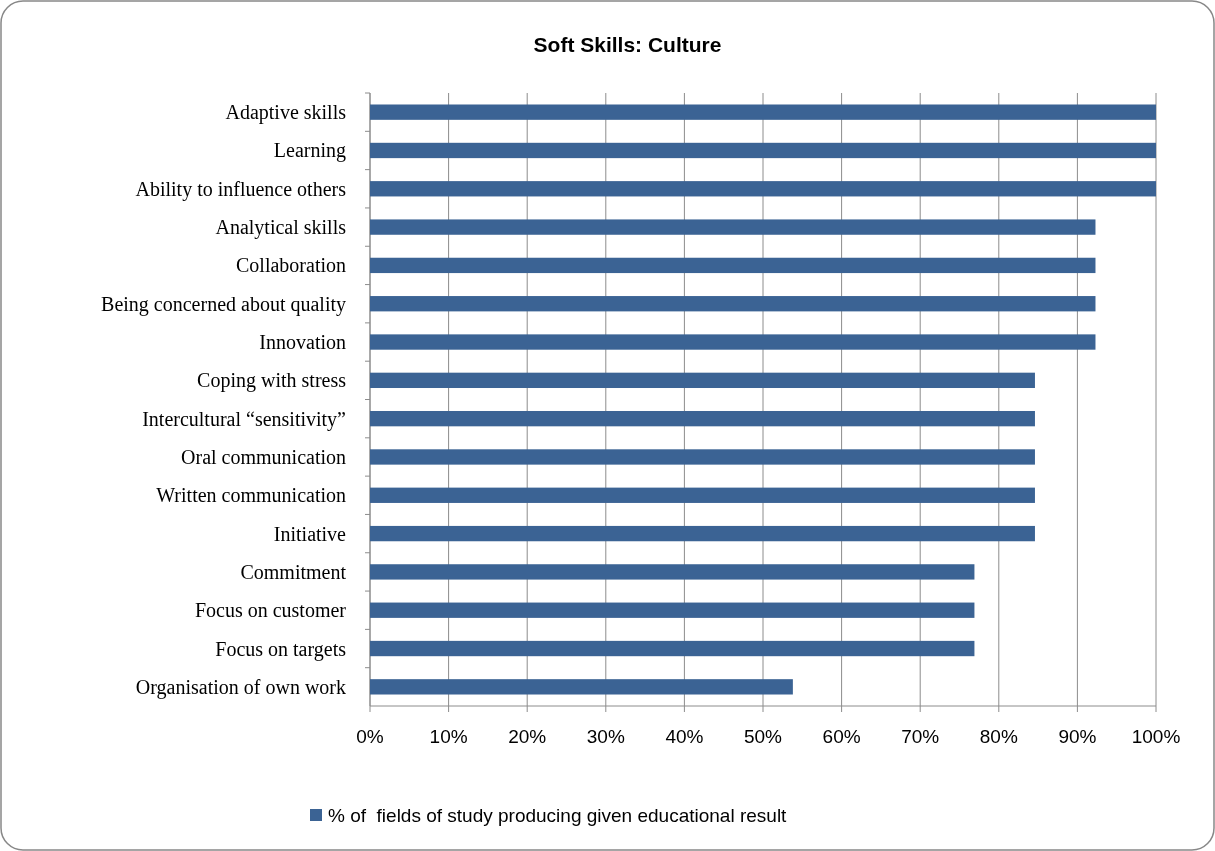 The height and width of the screenshot is (851, 1215). What do you see at coordinates (627, 44) in the screenshot?
I see `chart-title: Soft Skills: Culture` at bounding box center [627, 44].